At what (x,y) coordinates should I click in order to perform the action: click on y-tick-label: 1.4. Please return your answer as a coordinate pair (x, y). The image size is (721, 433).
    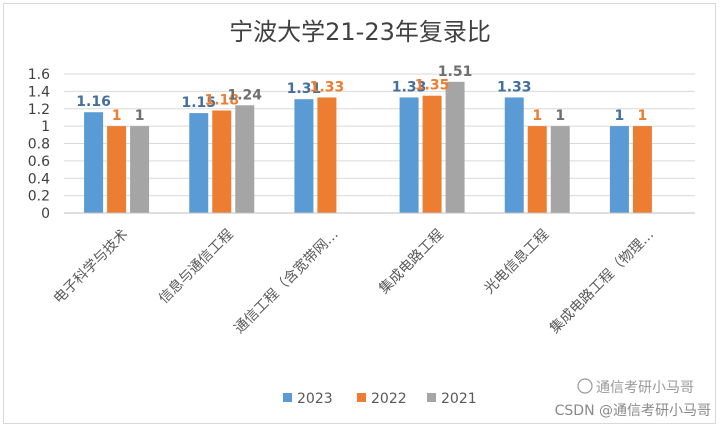
    Looking at the image, I should click on (39, 92).